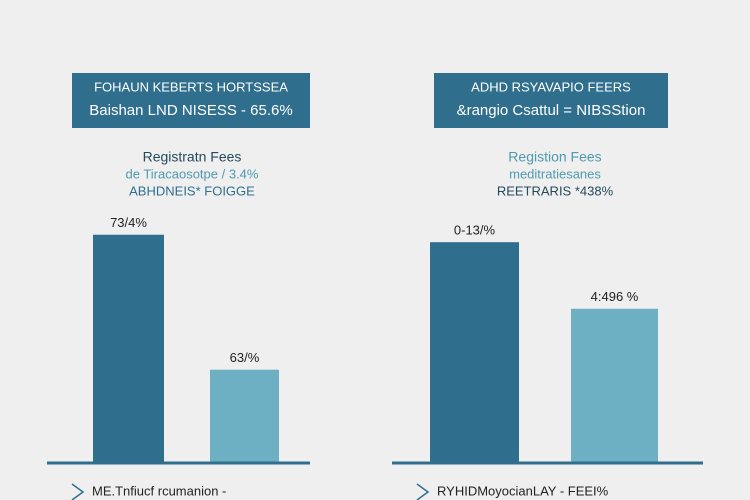  I want to click on value-label: 4:496 %, so click(615, 296).